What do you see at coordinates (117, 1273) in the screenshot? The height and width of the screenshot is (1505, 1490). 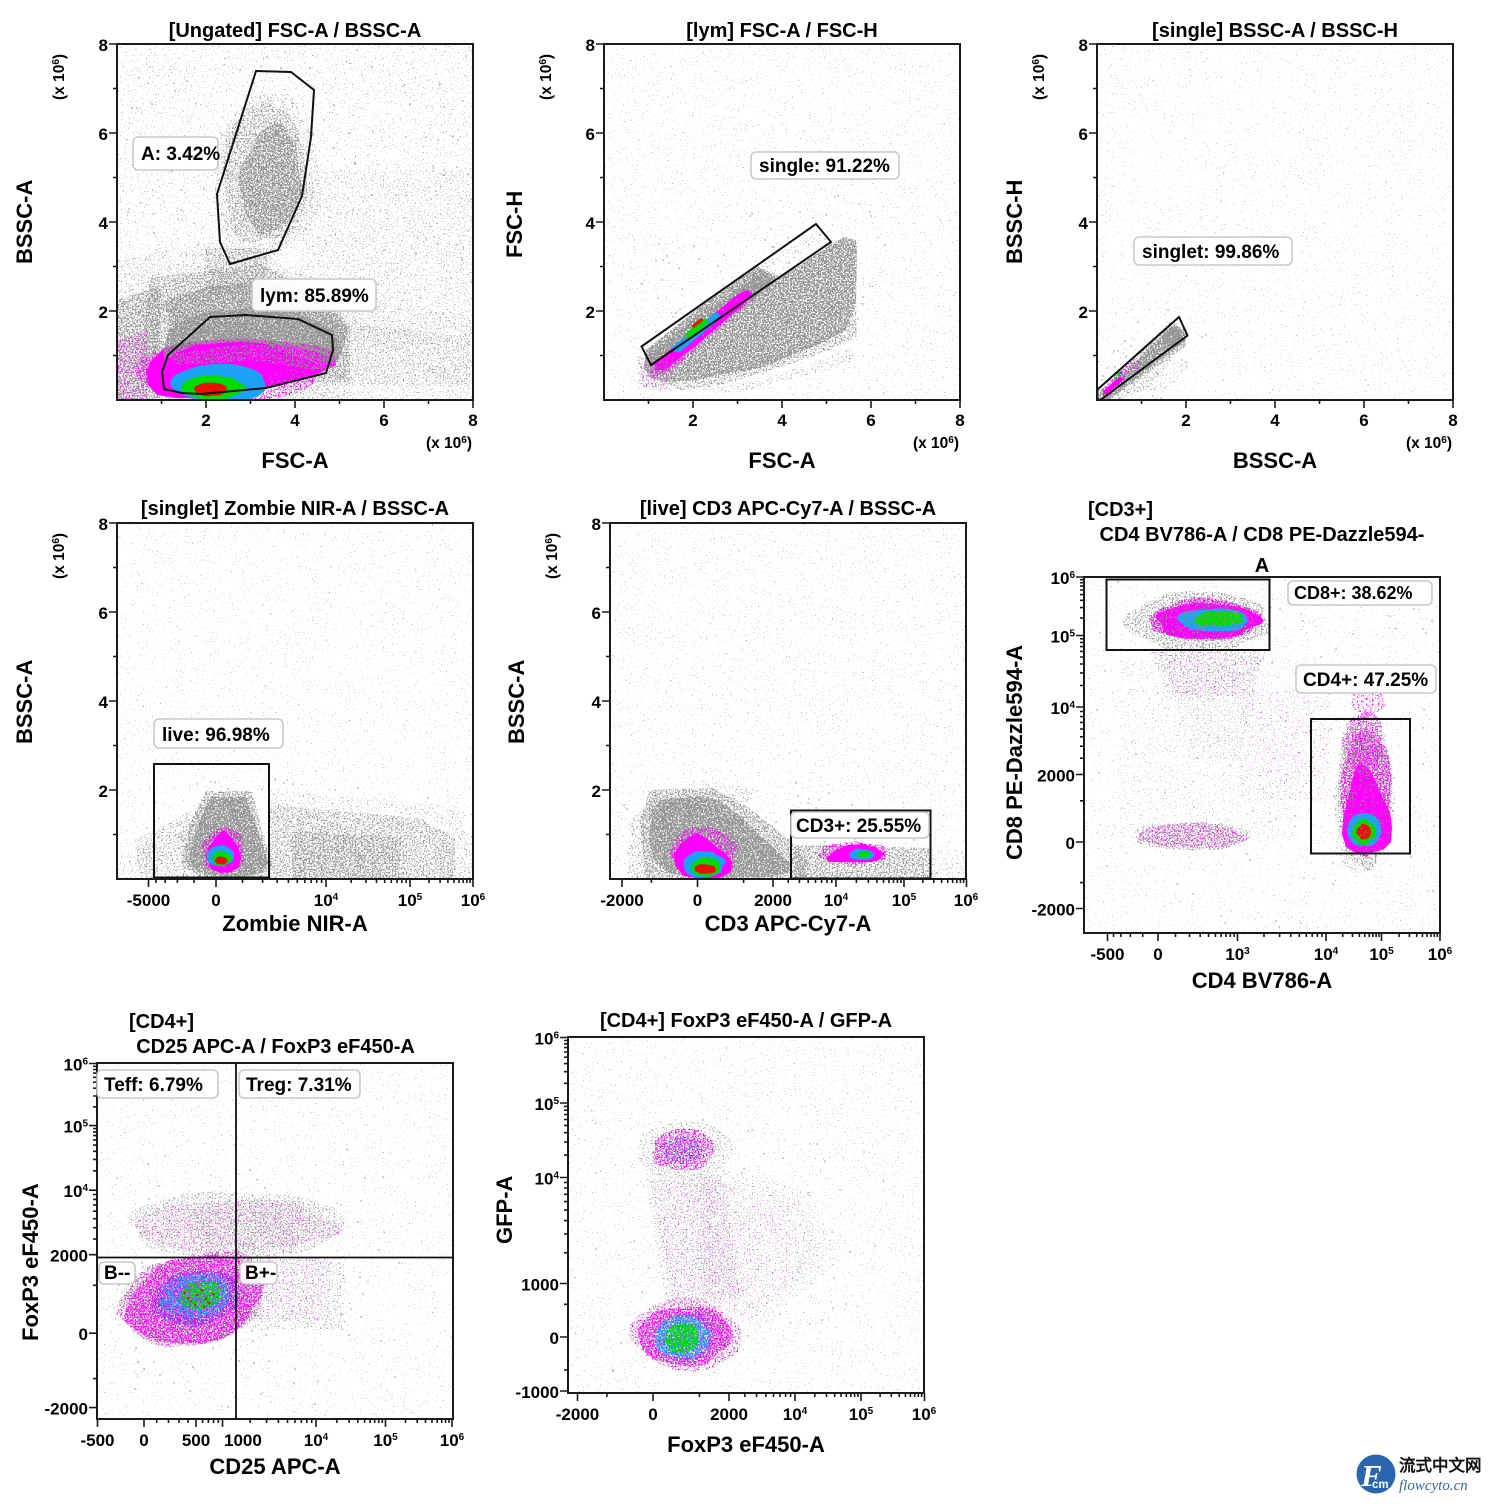 I see `svg-text: B--` at bounding box center [117, 1273].